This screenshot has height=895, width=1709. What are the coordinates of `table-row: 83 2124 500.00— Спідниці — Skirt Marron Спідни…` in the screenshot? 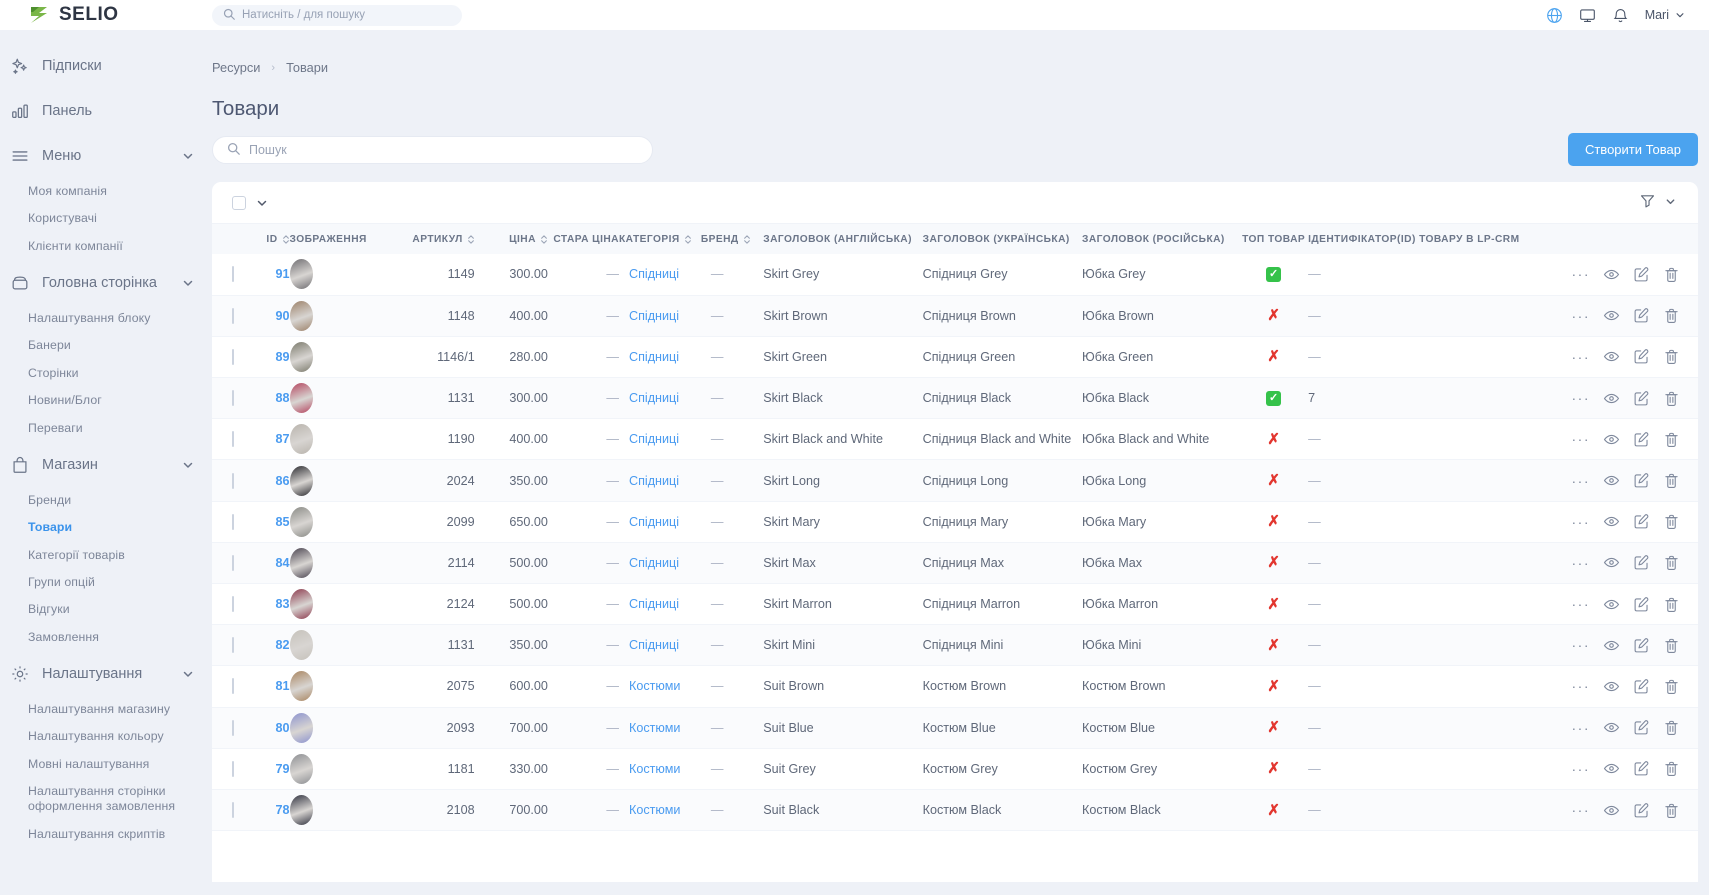 It's located at (955, 604).